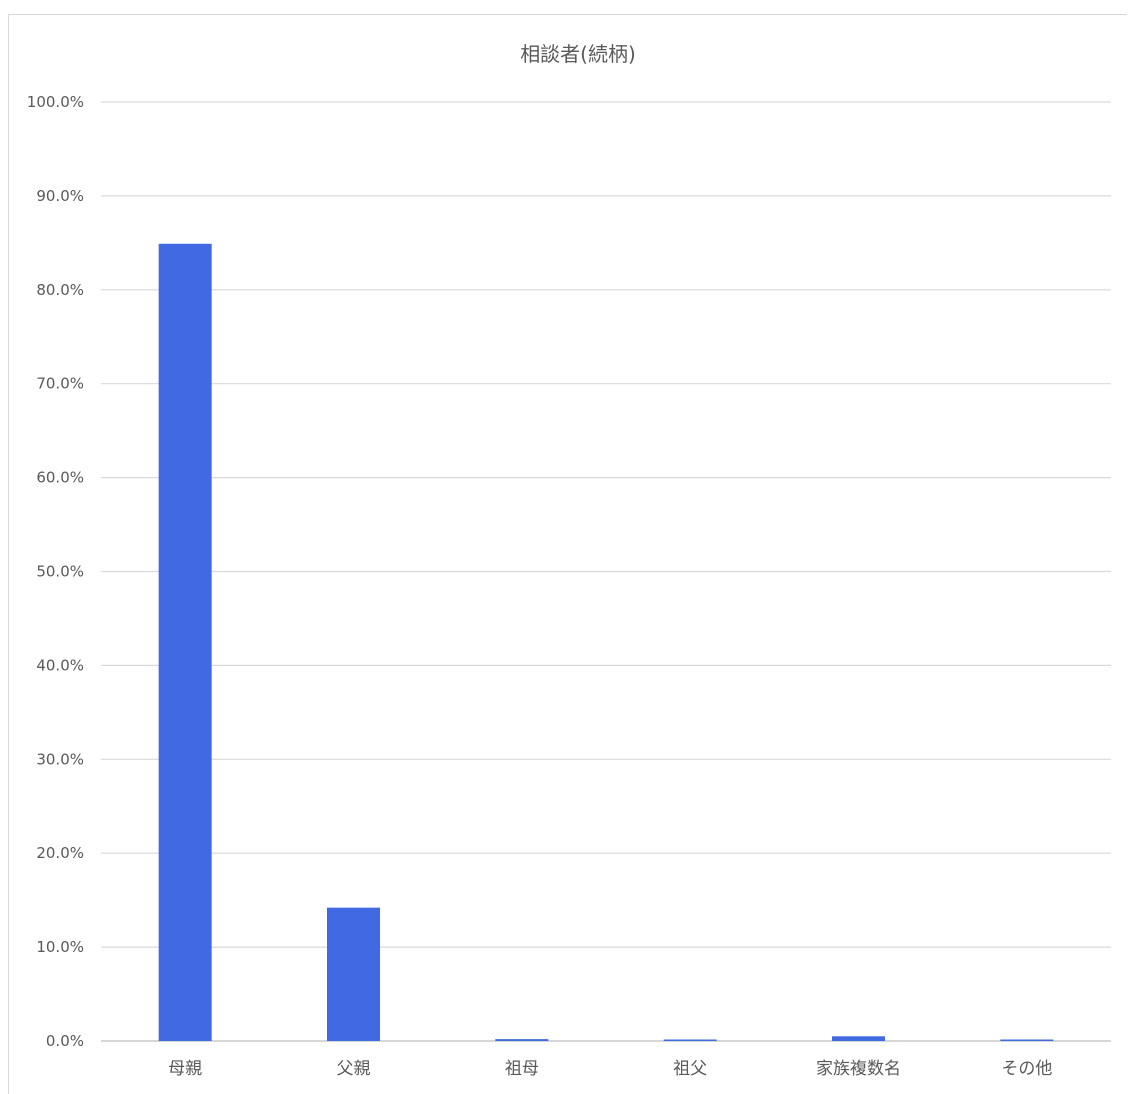  What do you see at coordinates (60, 947) in the screenshot?
I see `y-tick-label: 10.0%` at bounding box center [60, 947].